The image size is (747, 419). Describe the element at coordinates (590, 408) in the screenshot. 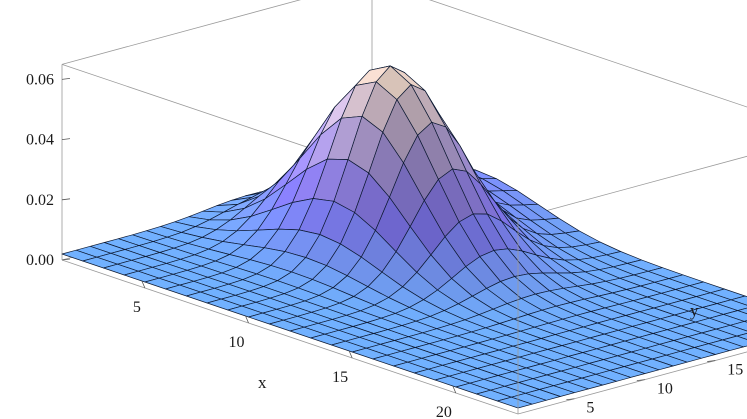

I see `y-tick-label: 5` at that location.